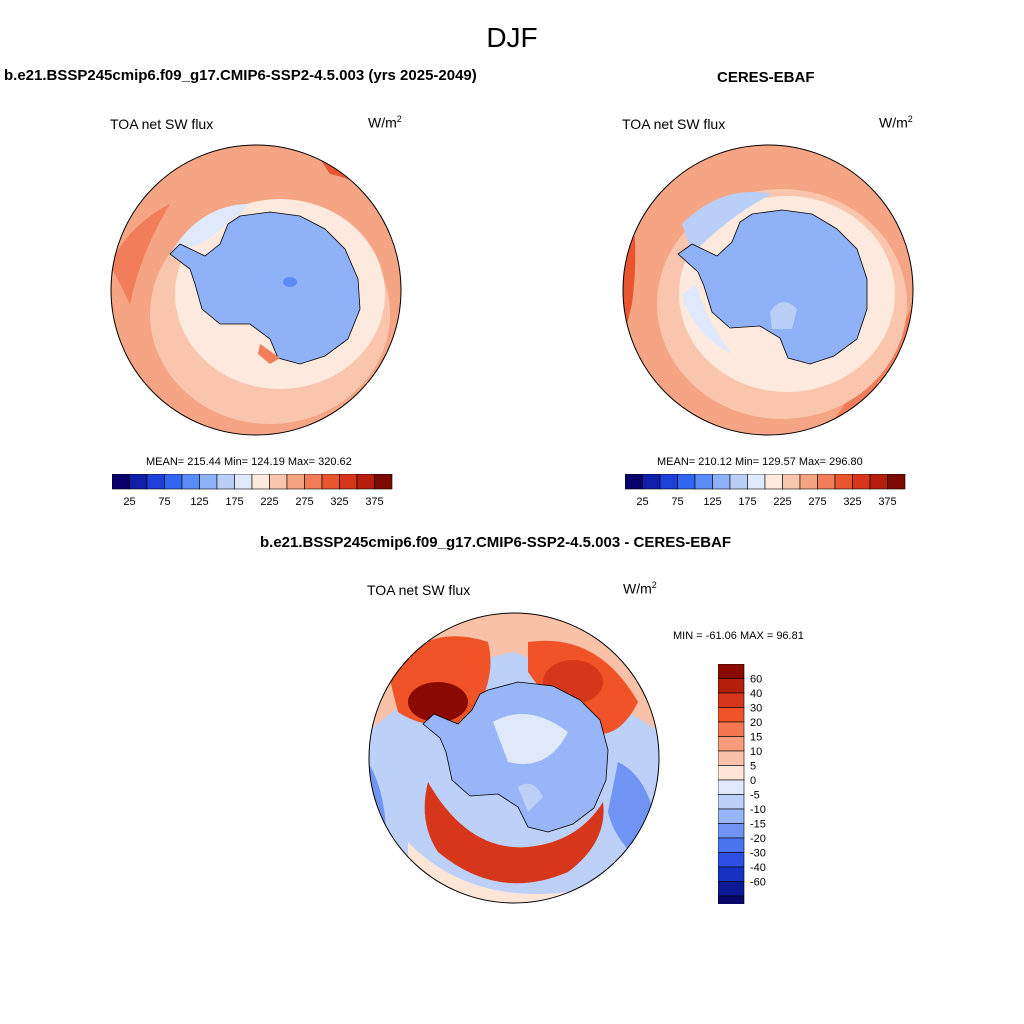  What do you see at coordinates (760, 462) in the screenshot?
I see `panel-2-stats: MEAN= 210.12 Min= 129.57 Max= 296.80` at bounding box center [760, 462].